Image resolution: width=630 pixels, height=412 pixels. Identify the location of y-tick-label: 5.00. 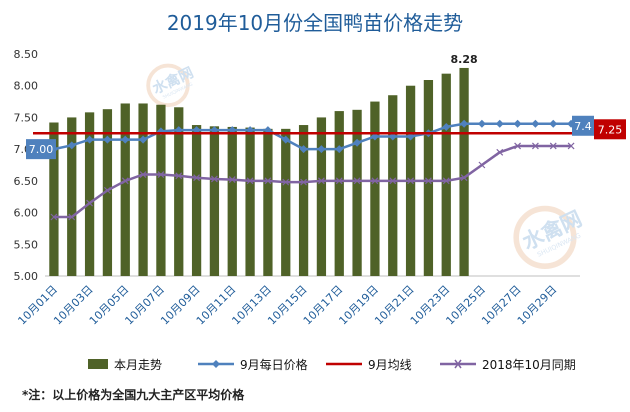
(26, 276).